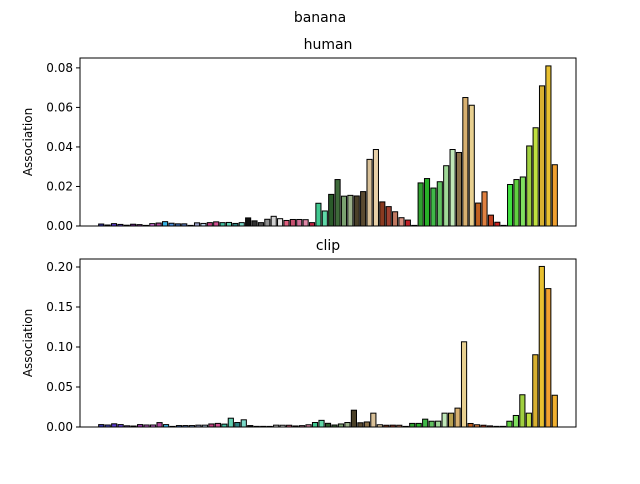  Describe the element at coordinates (59, 387) in the screenshot. I see `y-tick-label-clip-1: 0.05` at that location.